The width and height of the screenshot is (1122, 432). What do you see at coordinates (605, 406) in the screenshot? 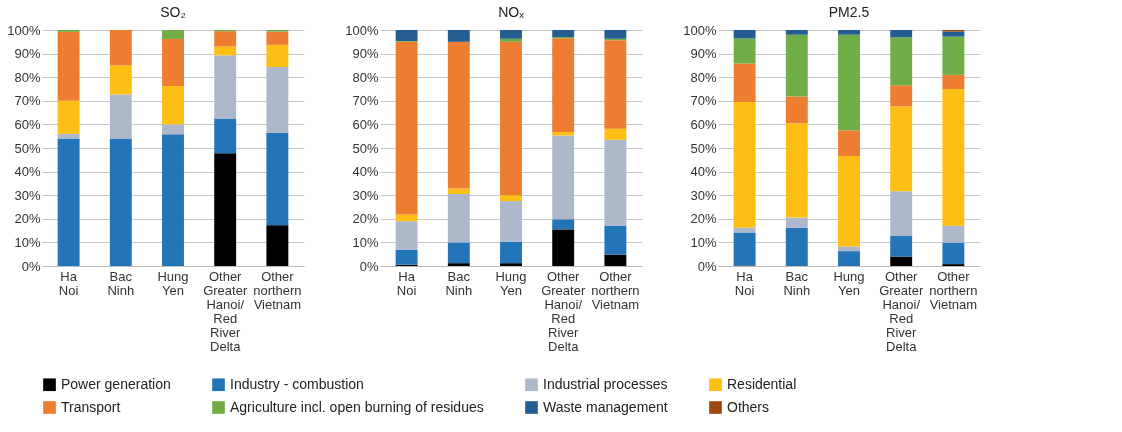
I see `legend-label: Waste management` at bounding box center [605, 406].